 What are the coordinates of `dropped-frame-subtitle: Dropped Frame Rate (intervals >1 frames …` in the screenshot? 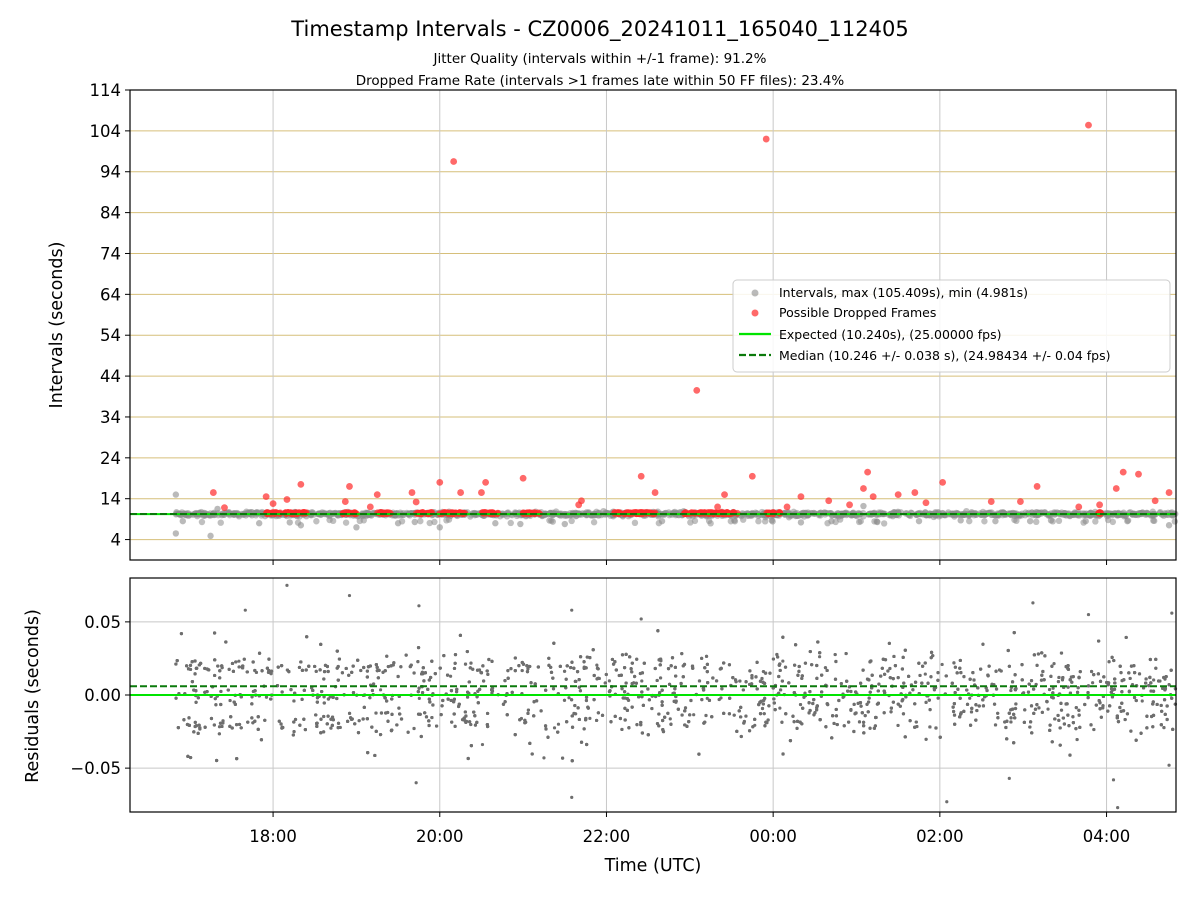 It's located at (600, 81).